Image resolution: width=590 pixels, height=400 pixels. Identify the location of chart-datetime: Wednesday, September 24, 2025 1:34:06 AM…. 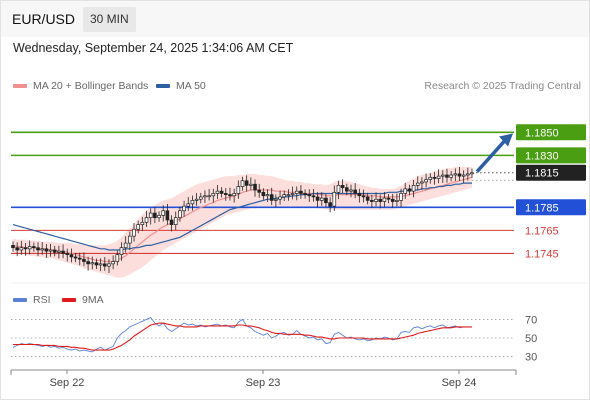
(153, 48).